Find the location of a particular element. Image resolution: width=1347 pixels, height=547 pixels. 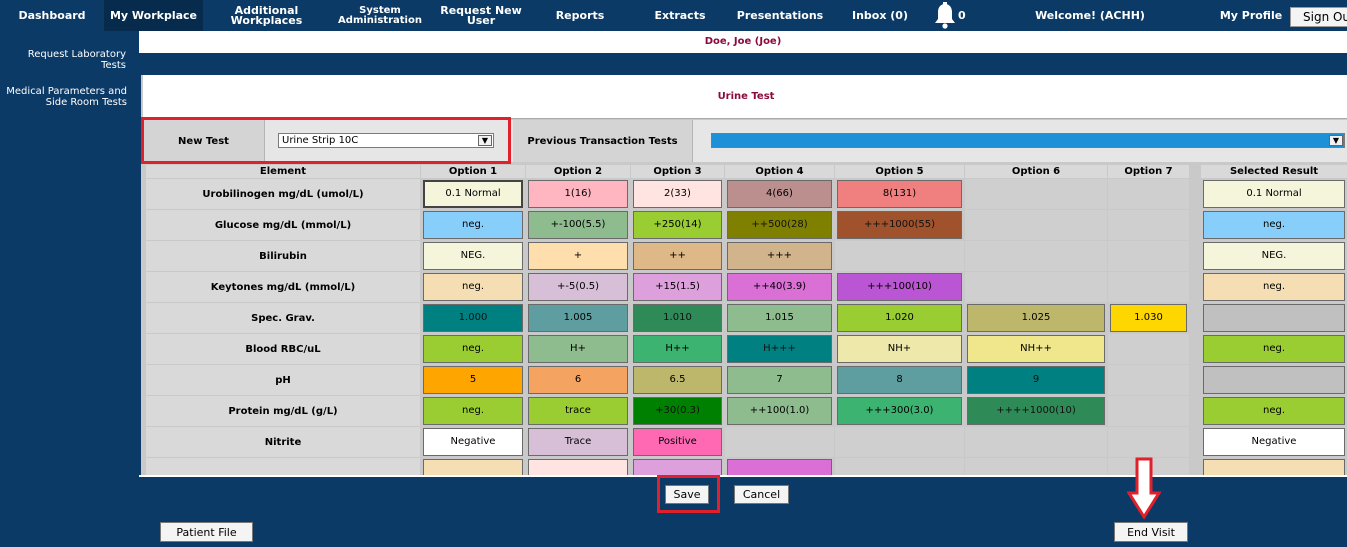

option-3-button: +30(0.3) is located at coordinates (677, 411).